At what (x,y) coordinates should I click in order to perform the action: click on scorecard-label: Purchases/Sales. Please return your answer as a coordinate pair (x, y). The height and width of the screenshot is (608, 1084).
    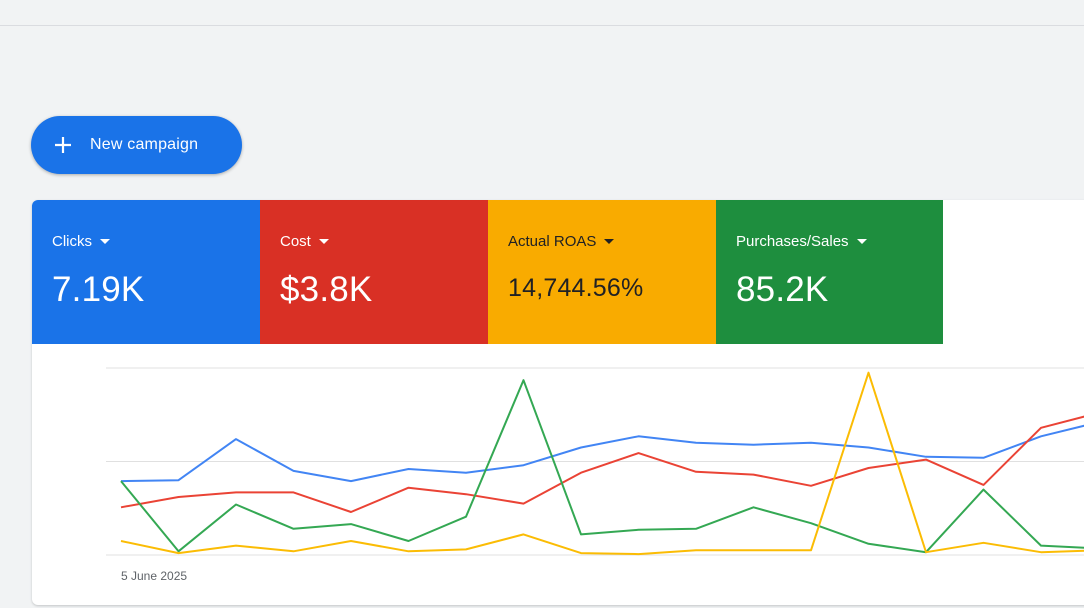
    Looking at the image, I should click on (792, 241).